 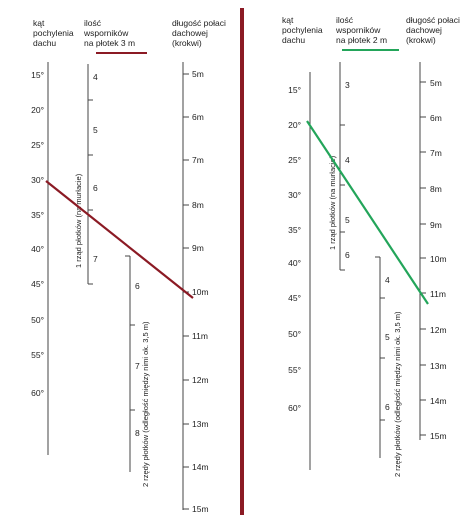 I want to click on right-row2-tick: 5, so click(x=387, y=337).